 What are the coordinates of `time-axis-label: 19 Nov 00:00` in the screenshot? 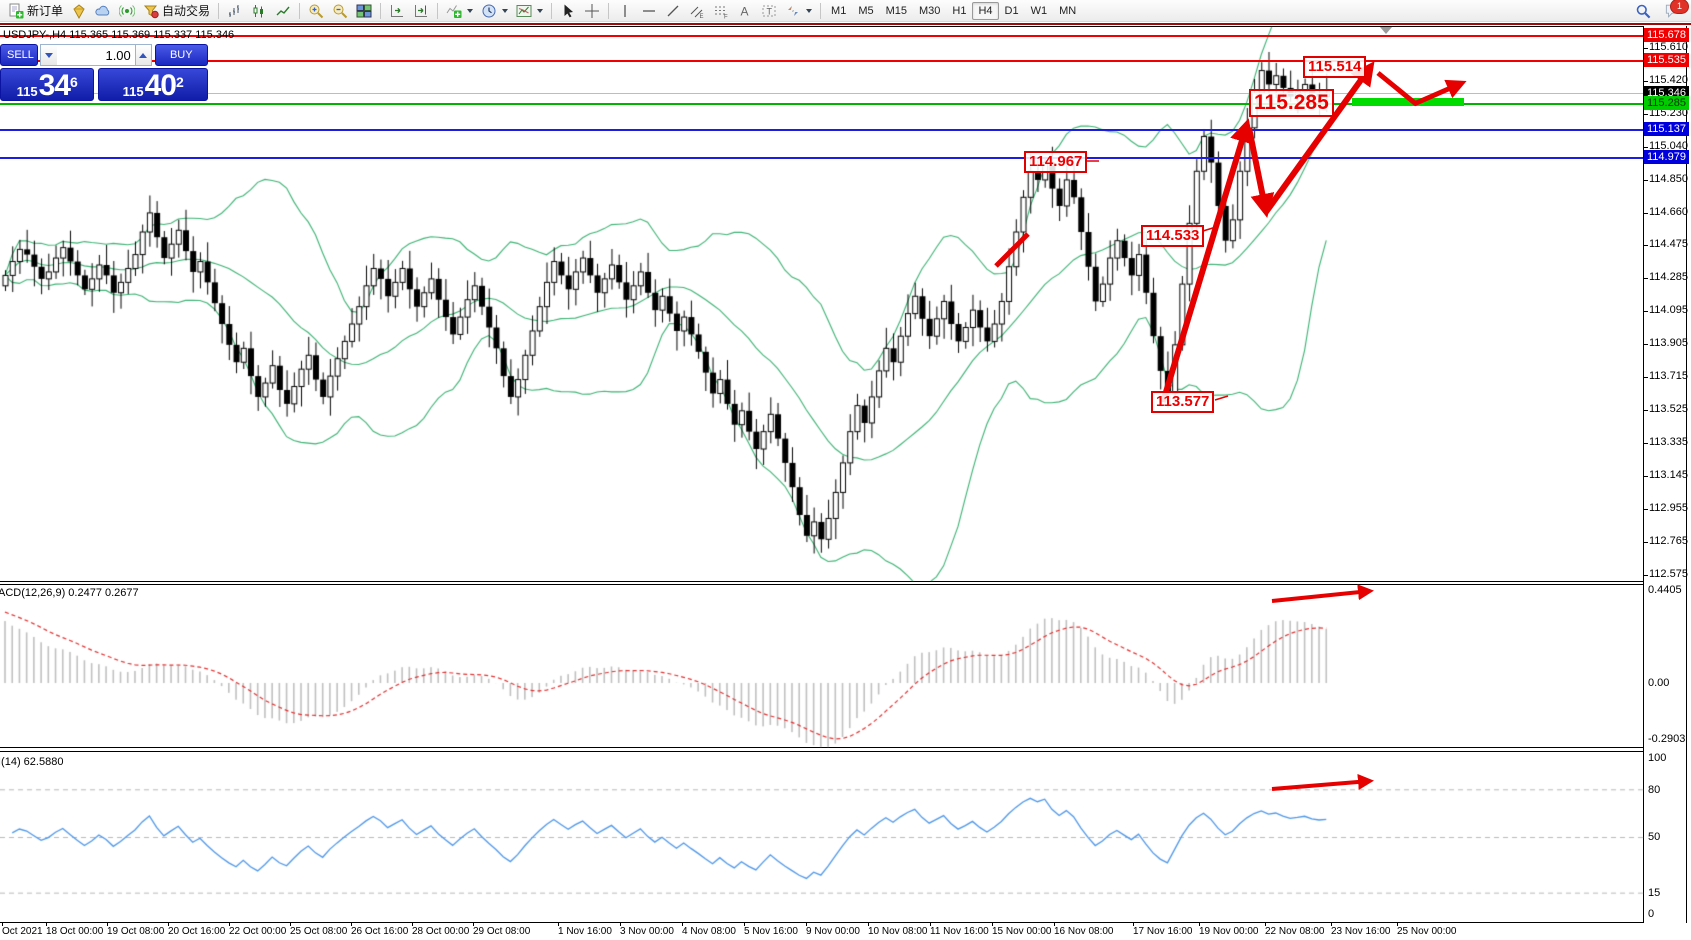 It's located at (1229, 931).